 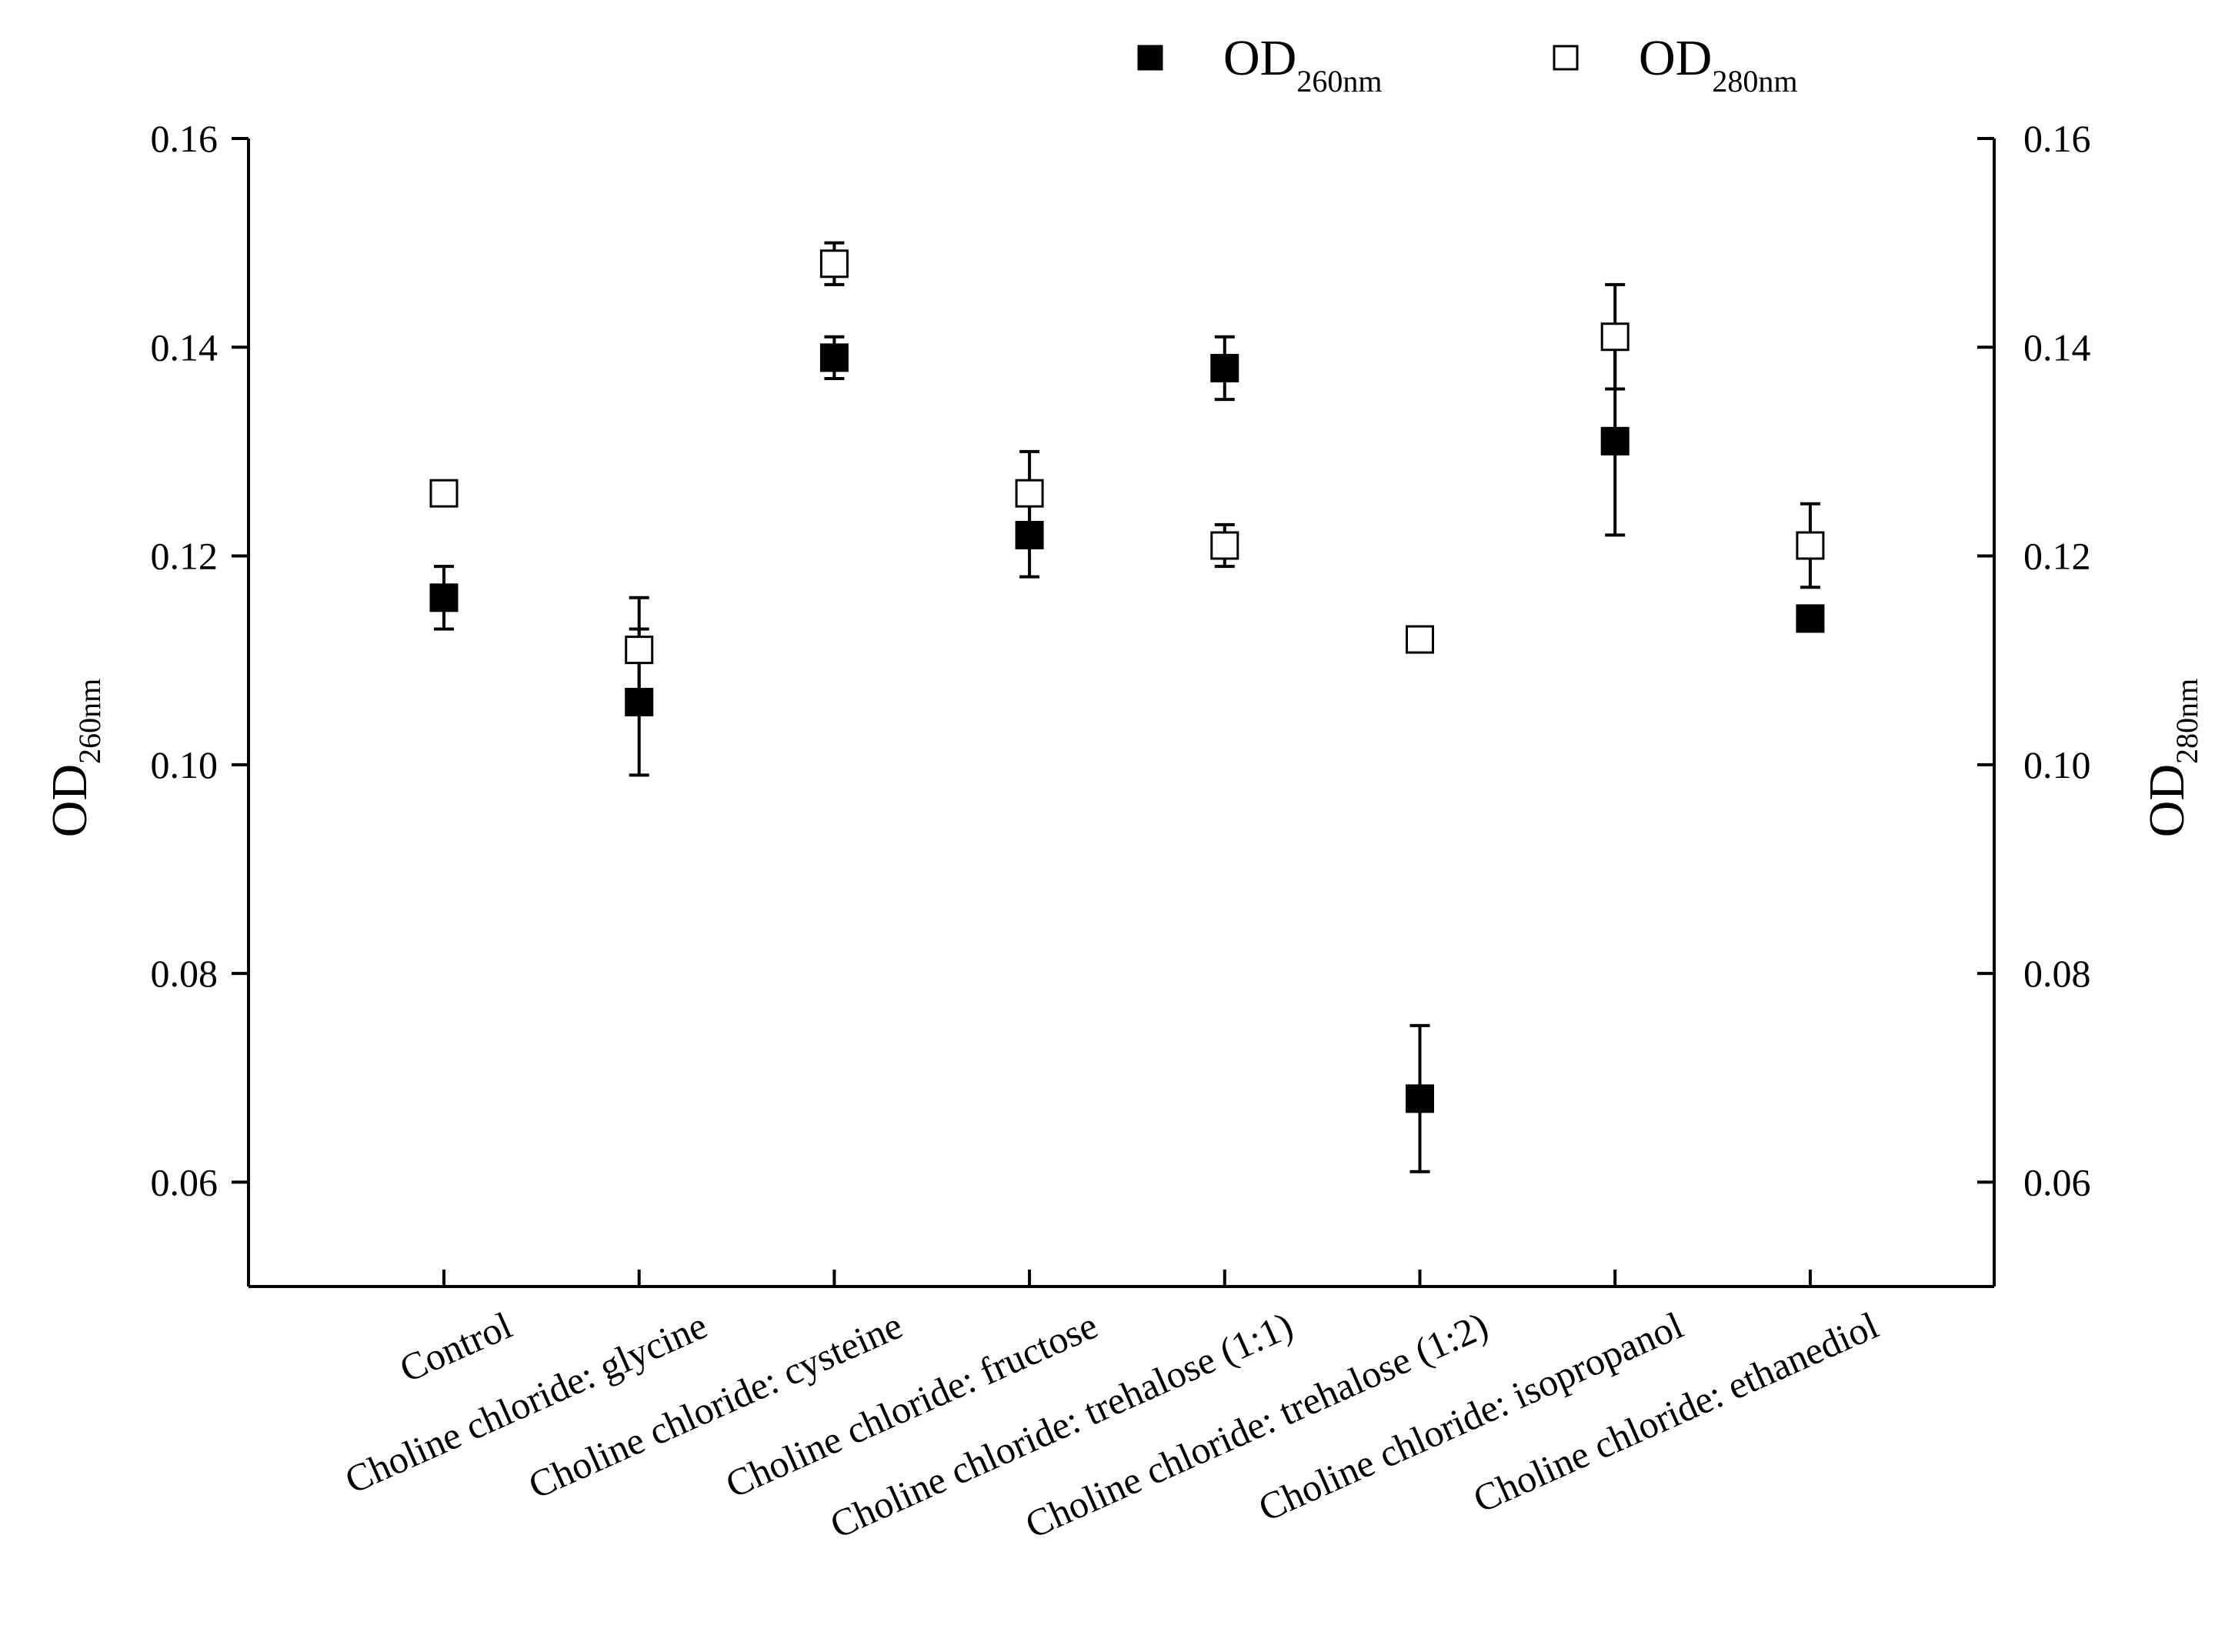 I want to click on legend-label: OD280nm, so click(x=1718, y=64).